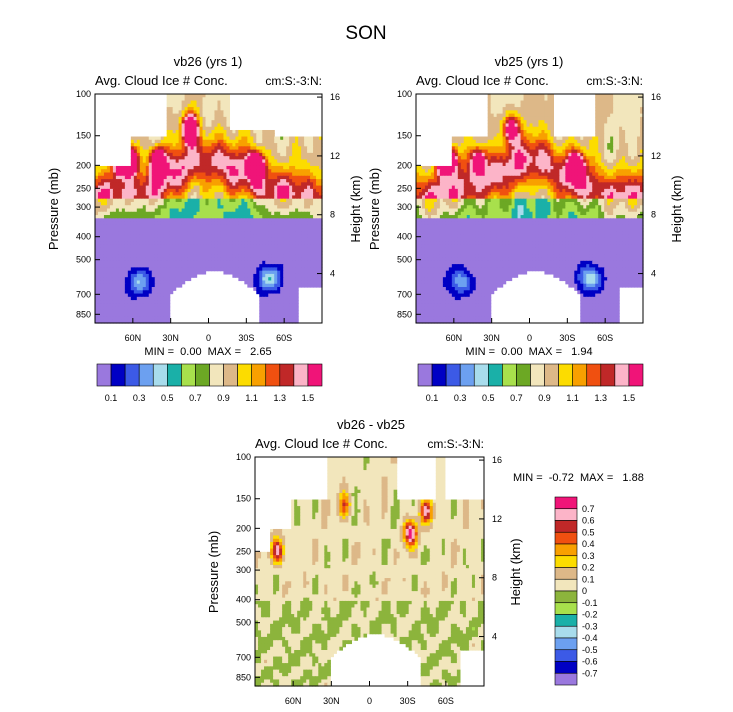 This screenshot has height=712, width=733. I want to click on y-tick-label: 150, so click(83, 136).